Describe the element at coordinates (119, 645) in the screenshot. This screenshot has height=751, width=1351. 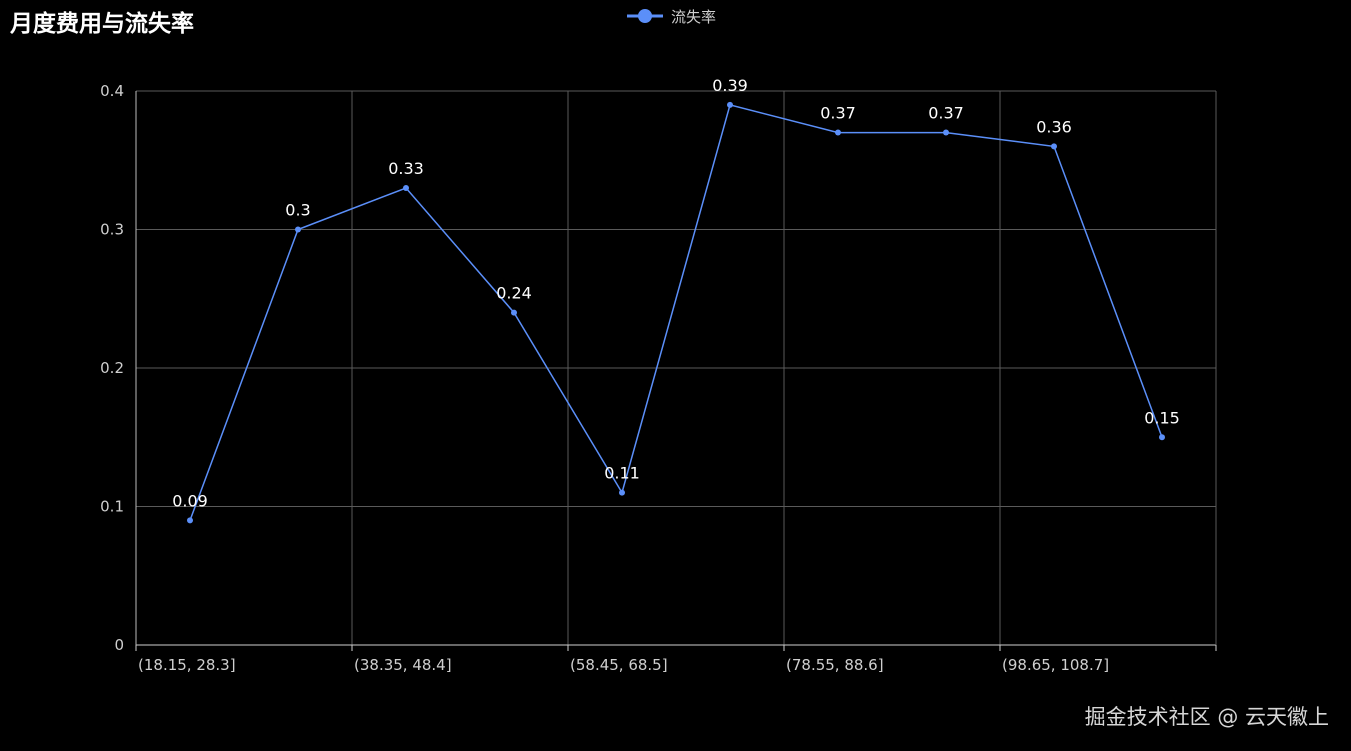
I see `y-tick-label: 0` at that location.